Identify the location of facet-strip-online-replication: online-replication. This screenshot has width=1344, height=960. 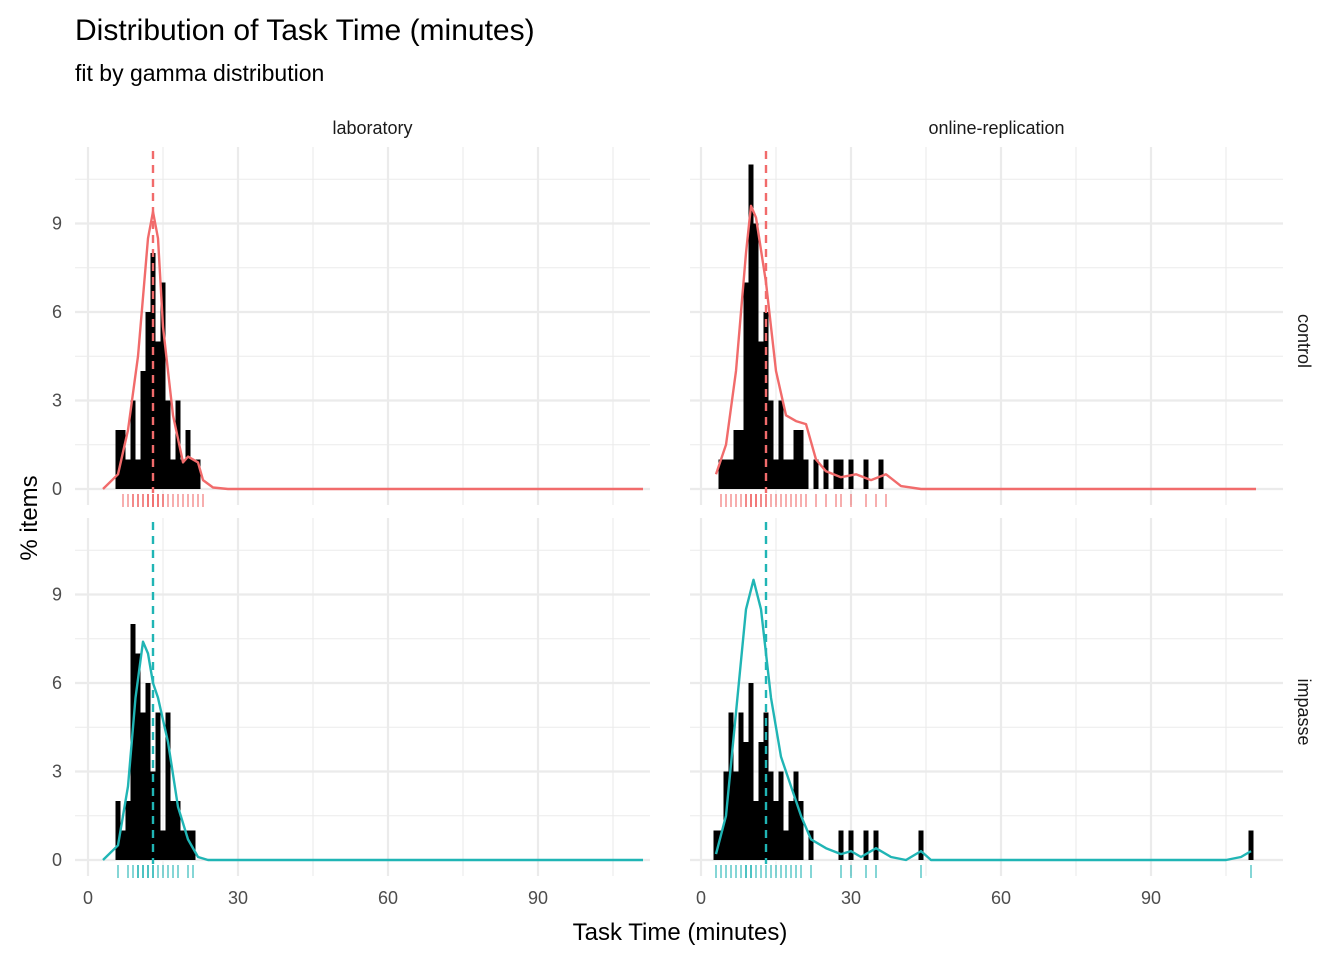
(996, 128).